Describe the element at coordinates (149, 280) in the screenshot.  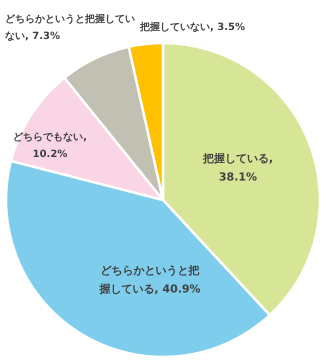
I see `slice-label: どちらかというと把握している, 40.9%` at that location.